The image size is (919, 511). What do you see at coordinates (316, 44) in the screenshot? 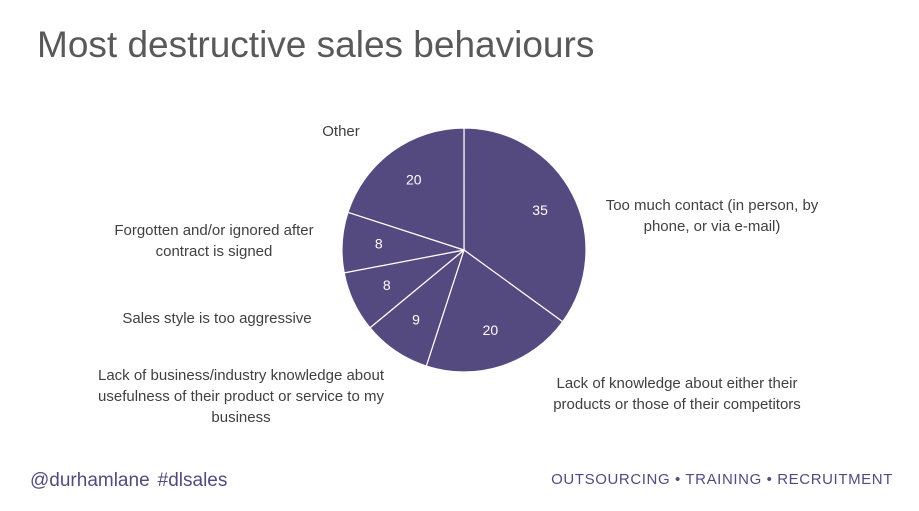
I see `chart-title: Most destructive sales behaviours` at bounding box center [316, 44].